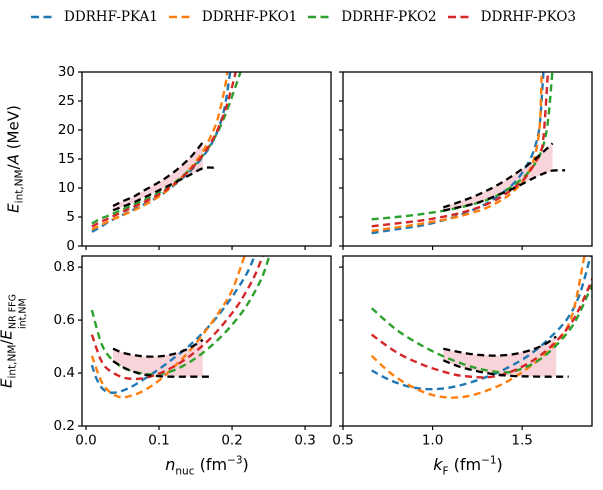 Image resolution: width=603 pixels, height=490 pixels. Describe the element at coordinates (432, 441) in the screenshot. I see `x-tick-label: 1.0` at that location.